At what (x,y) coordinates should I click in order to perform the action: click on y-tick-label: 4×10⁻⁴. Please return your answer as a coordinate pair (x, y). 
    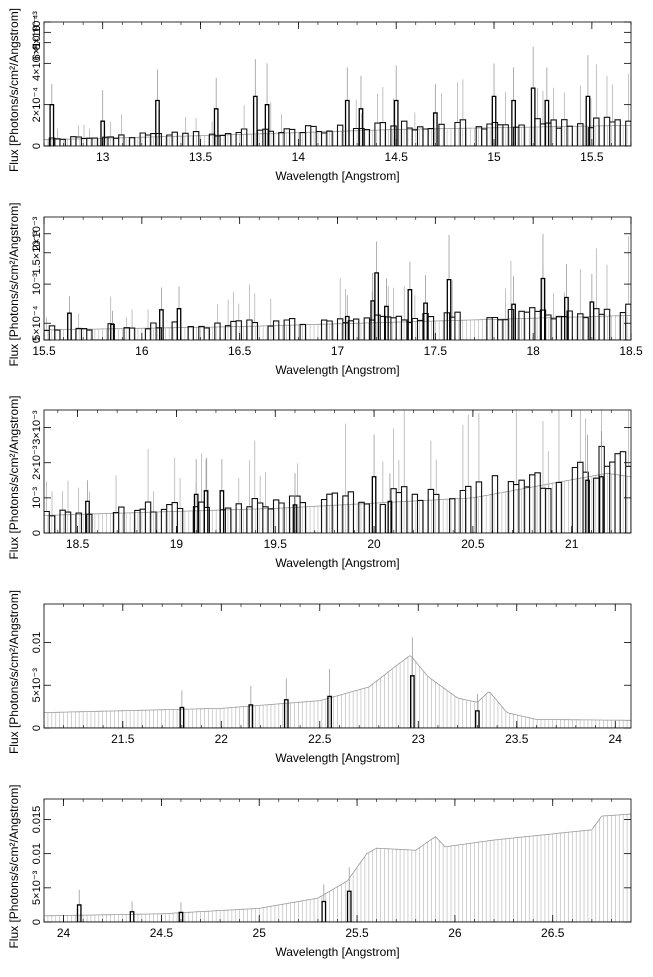
    Looking at the image, I should click on (37, 63).